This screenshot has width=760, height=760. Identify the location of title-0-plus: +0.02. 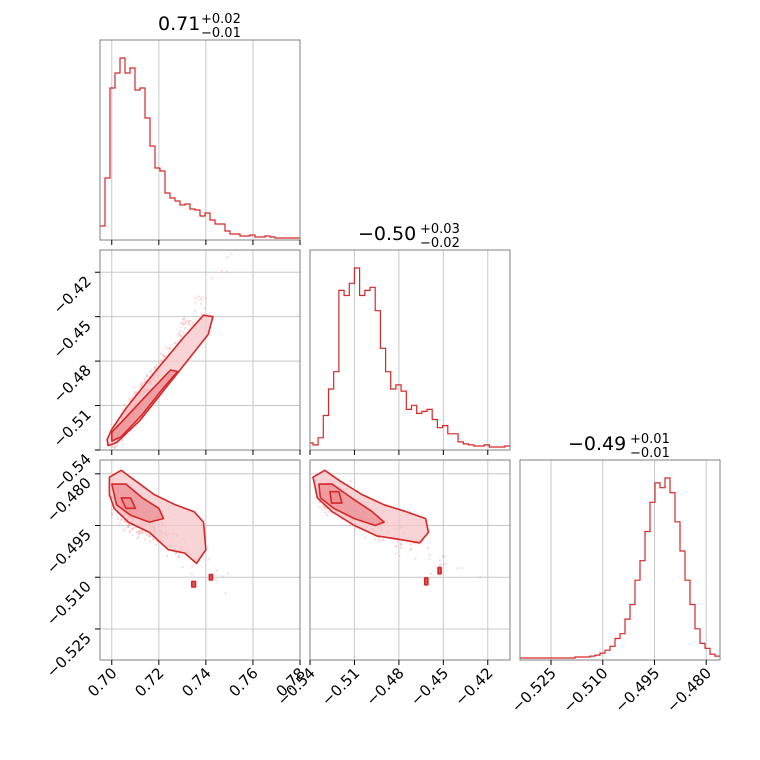
(221, 19).